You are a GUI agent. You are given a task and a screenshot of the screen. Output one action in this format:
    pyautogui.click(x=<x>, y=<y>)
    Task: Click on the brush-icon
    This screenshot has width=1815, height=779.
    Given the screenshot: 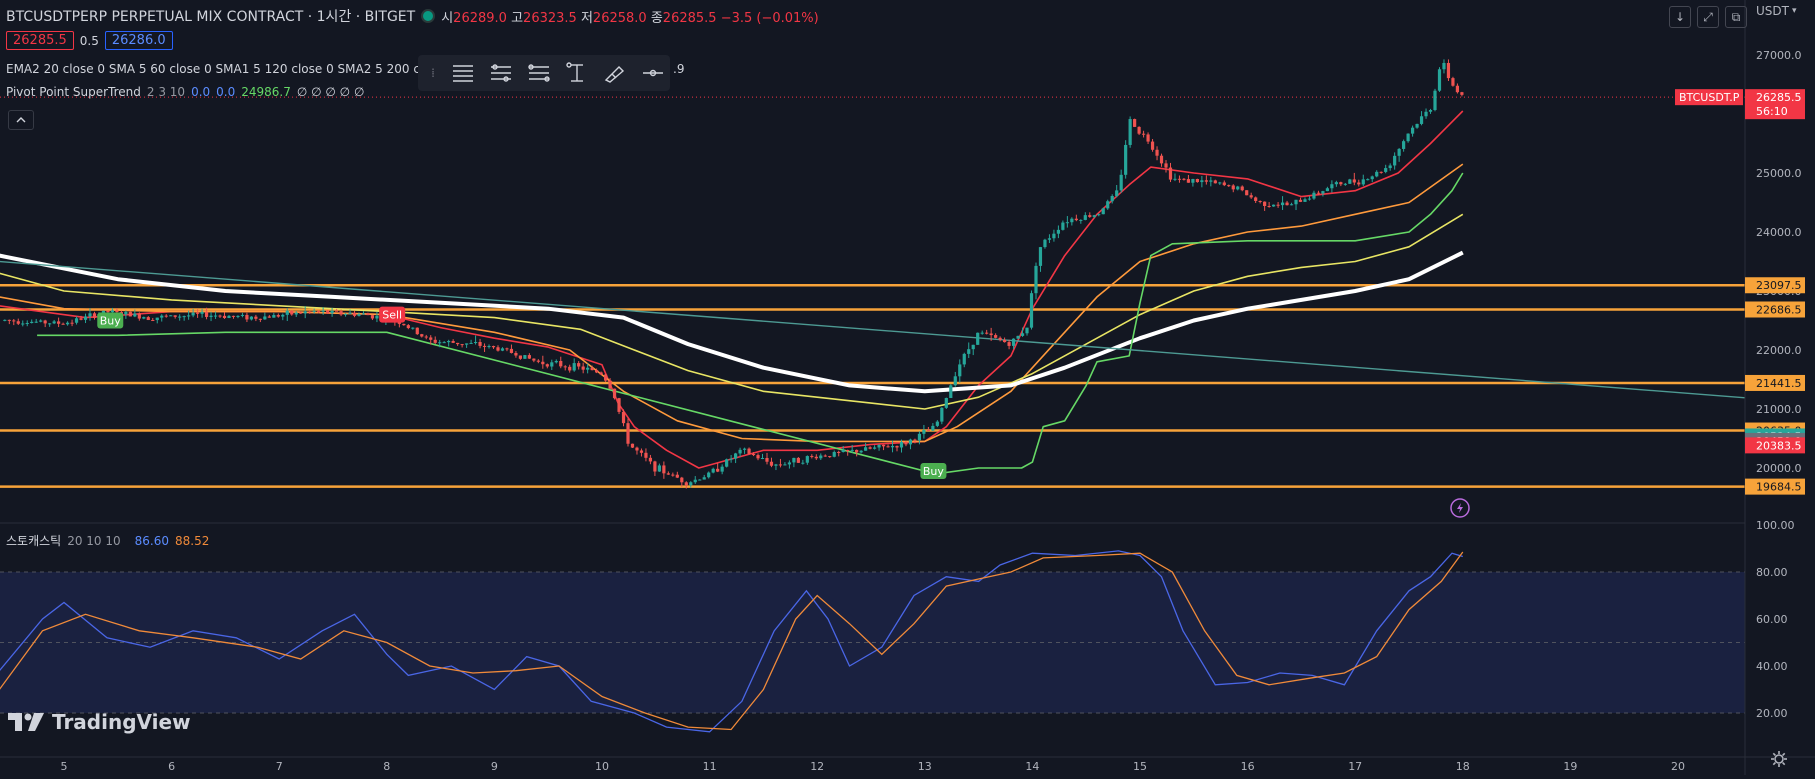 What is the action you would take?
    pyautogui.click(x=615, y=73)
    